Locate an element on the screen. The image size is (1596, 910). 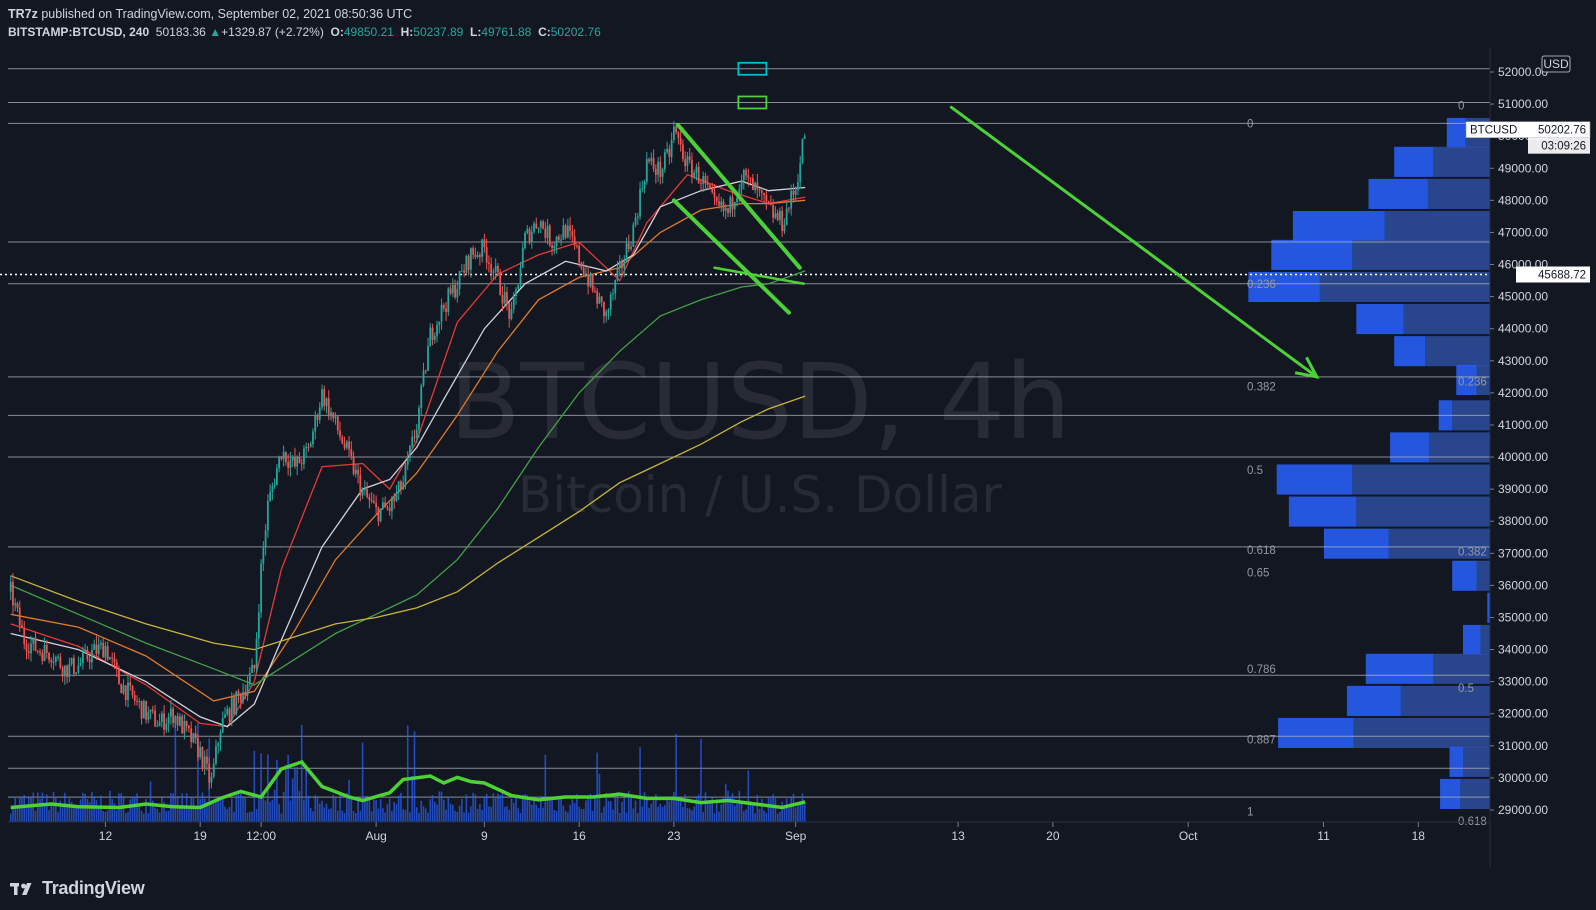
unit-badge is located at coordinates (1556, 64).